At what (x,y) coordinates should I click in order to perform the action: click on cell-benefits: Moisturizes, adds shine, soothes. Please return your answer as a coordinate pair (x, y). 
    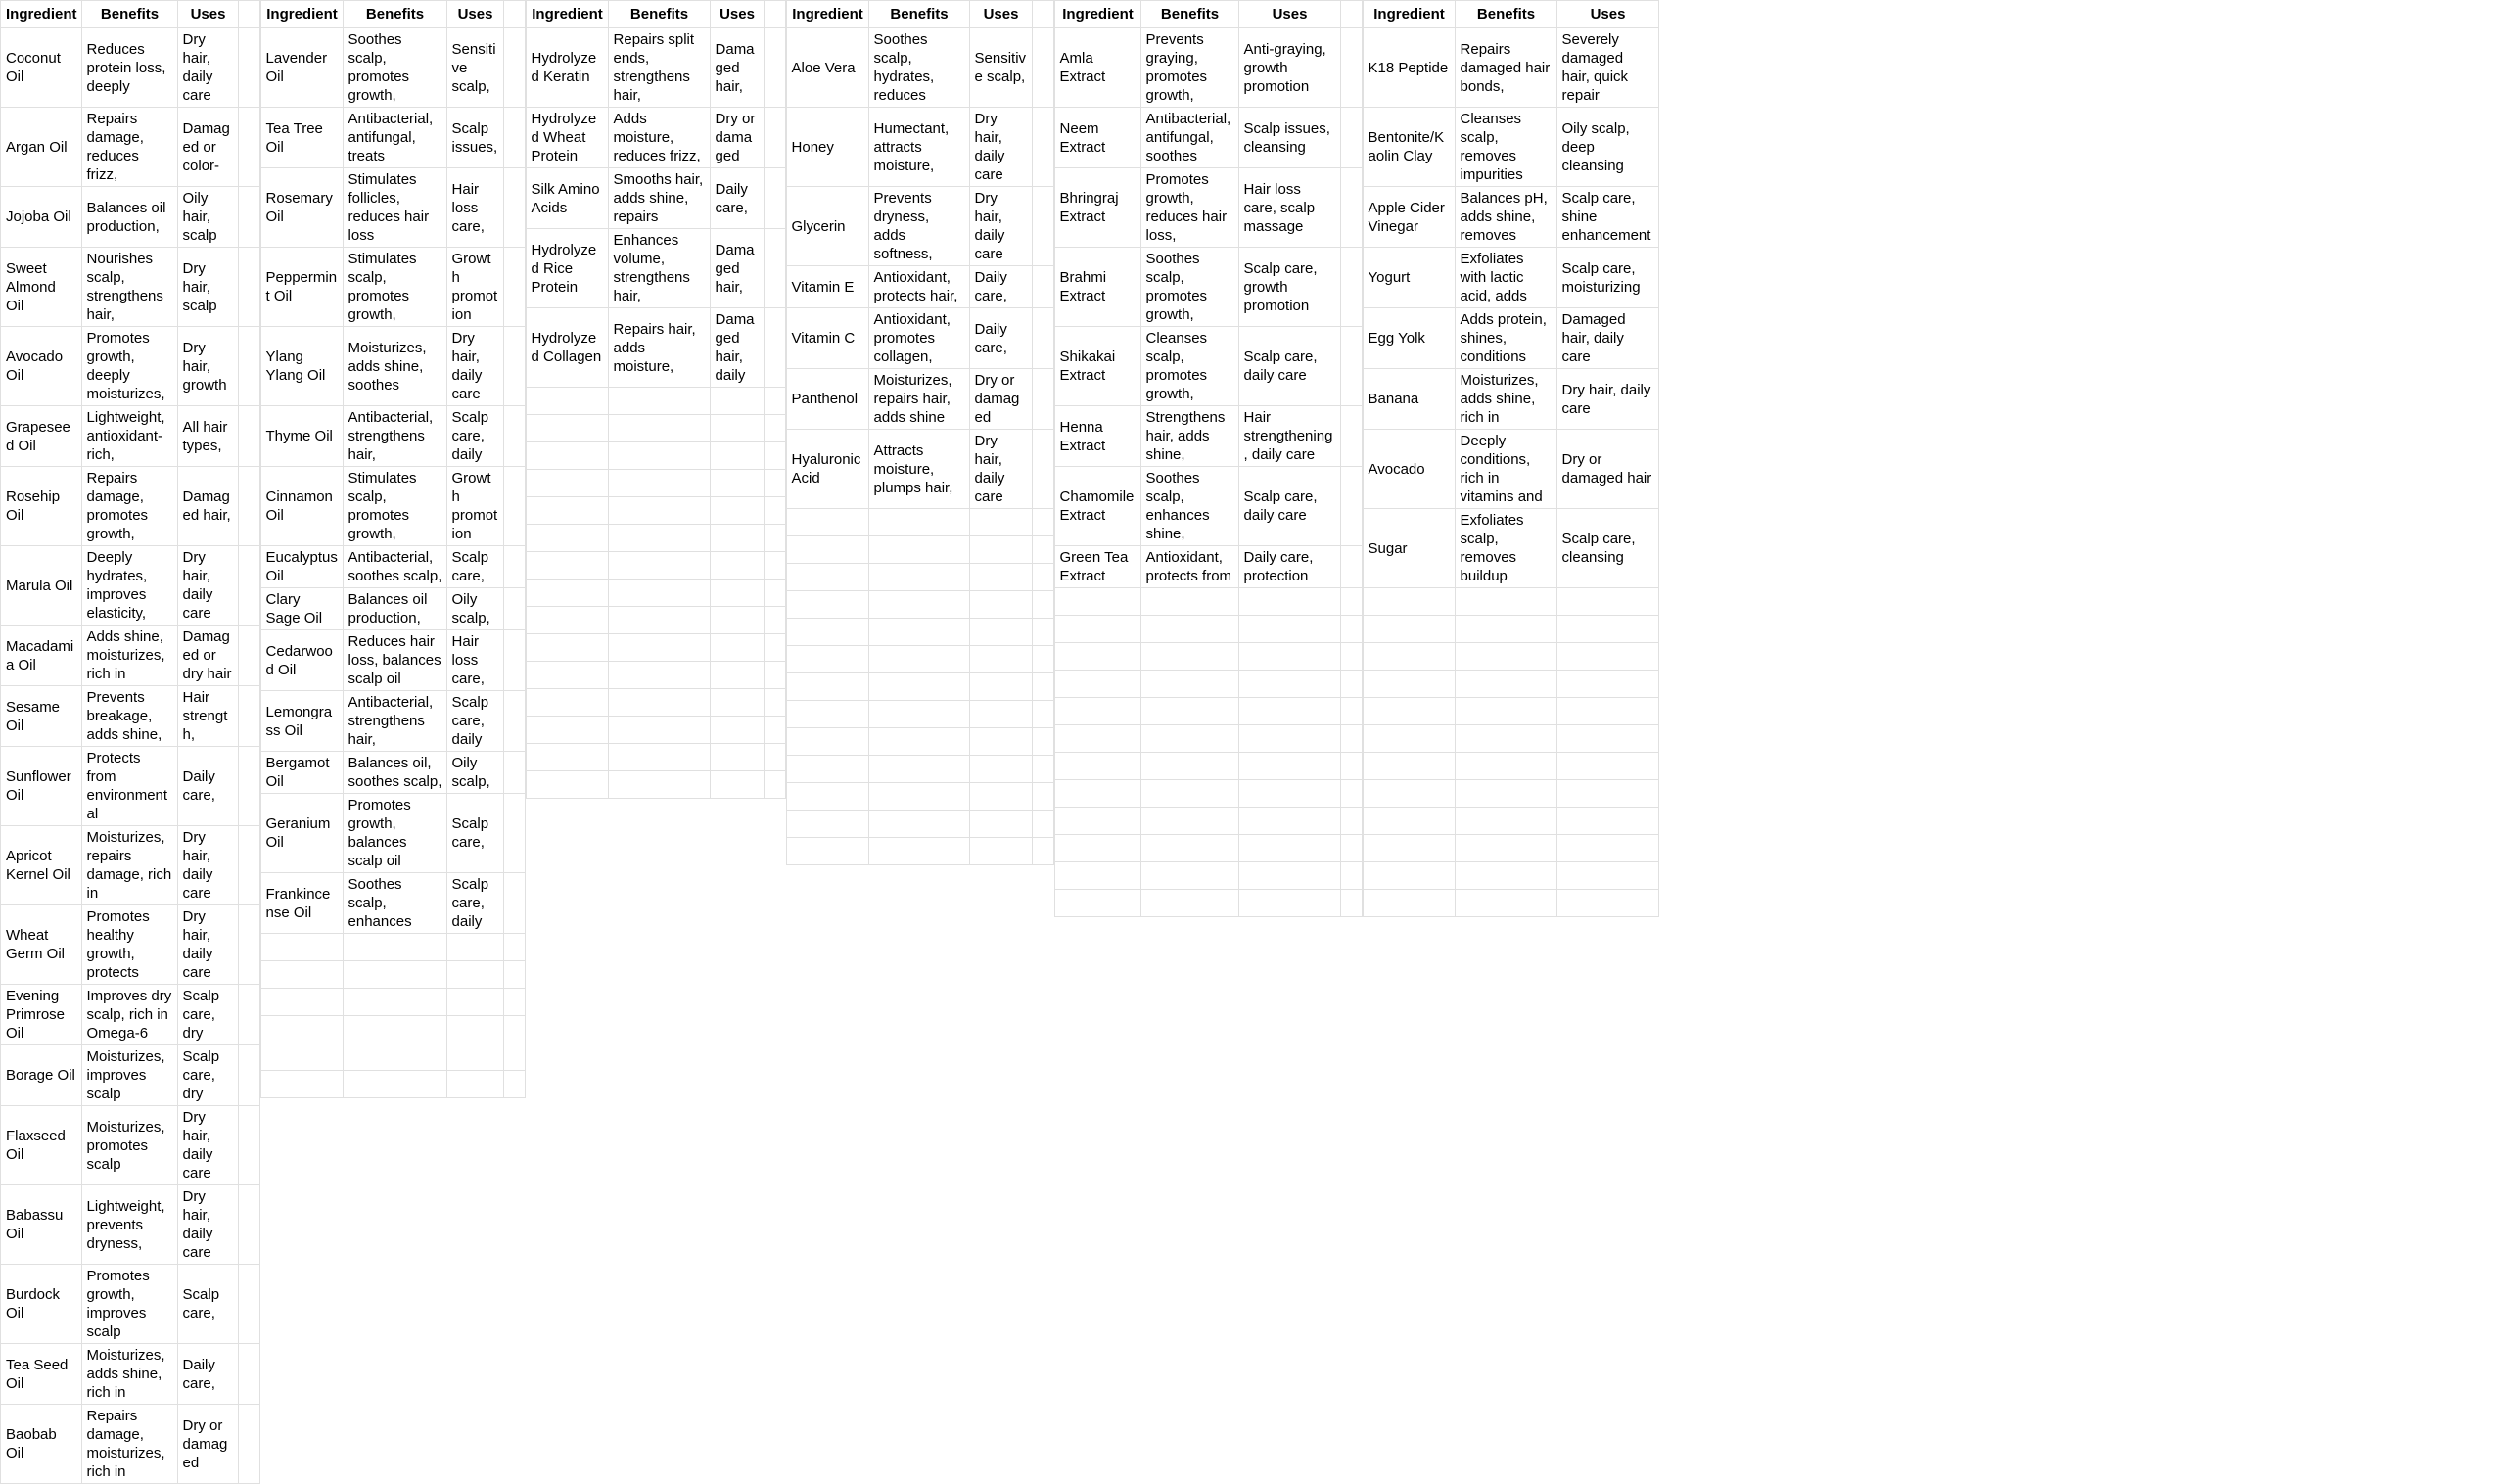
    Looking at the image, I should click on (394, 366).